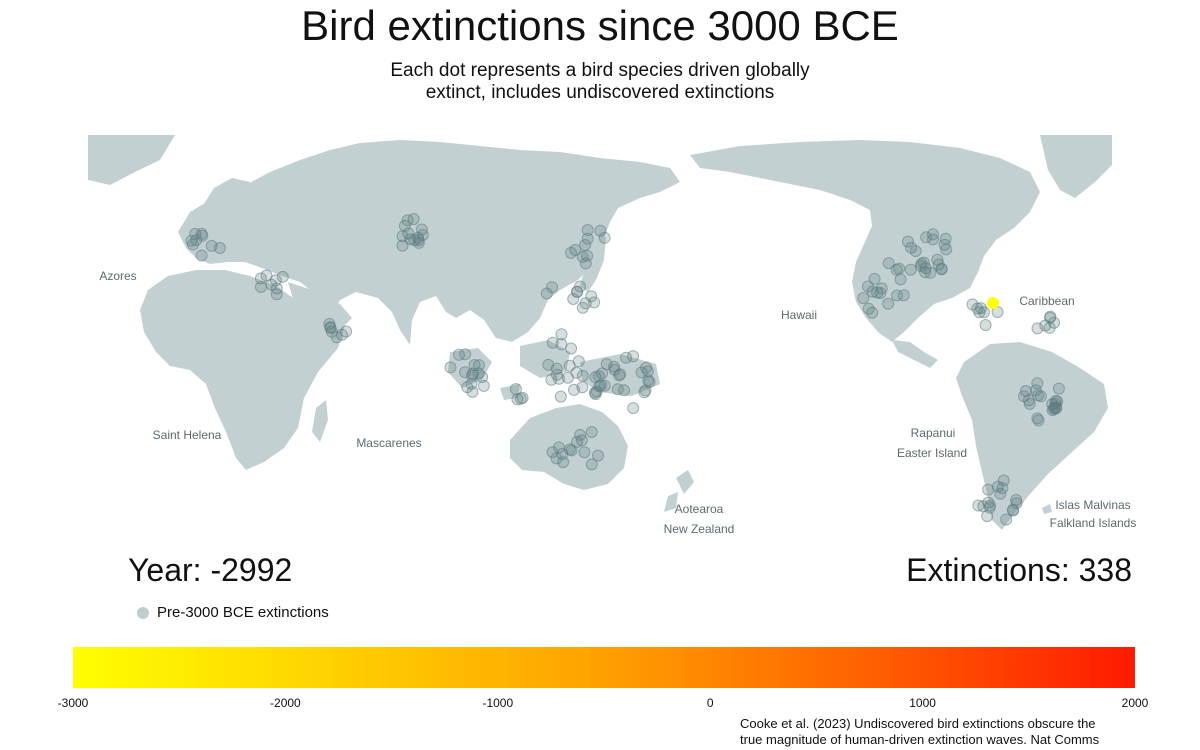  Describe the element at coordinates (388, 443) in the screenshot. I see `label-mascarenes: Mascarenes` at that location.